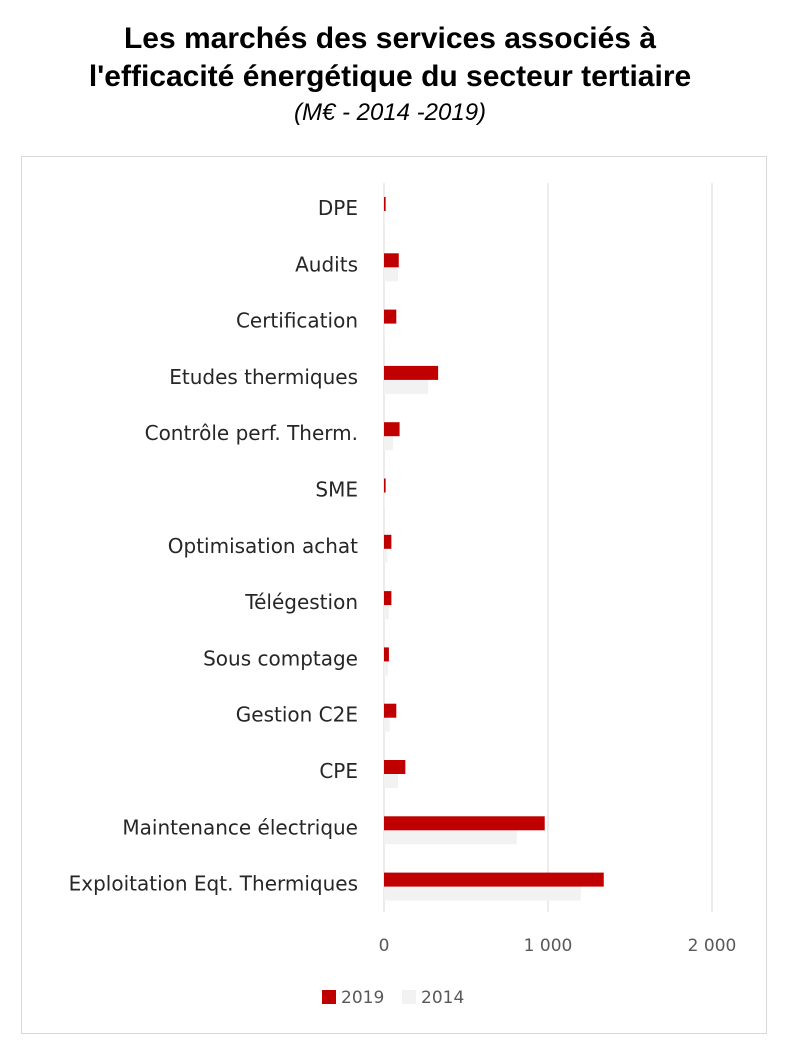 This screenshot has height=1061, width=800. What do you see at coordinates (712, 946) in the screenshot?
I see `x-tick-label: 2 000` at bounding box center [712, 946].